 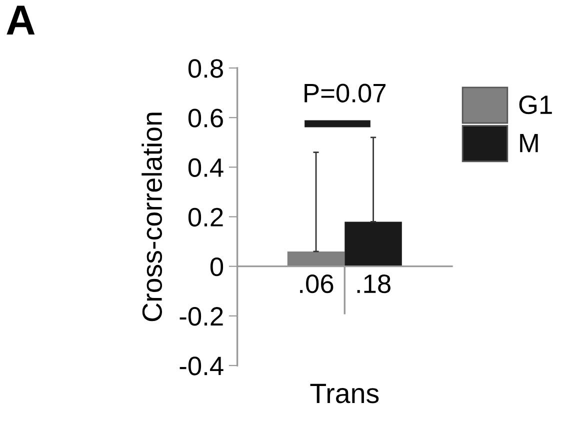 I want to click on data-label: .06, so click(x=317, y=284).